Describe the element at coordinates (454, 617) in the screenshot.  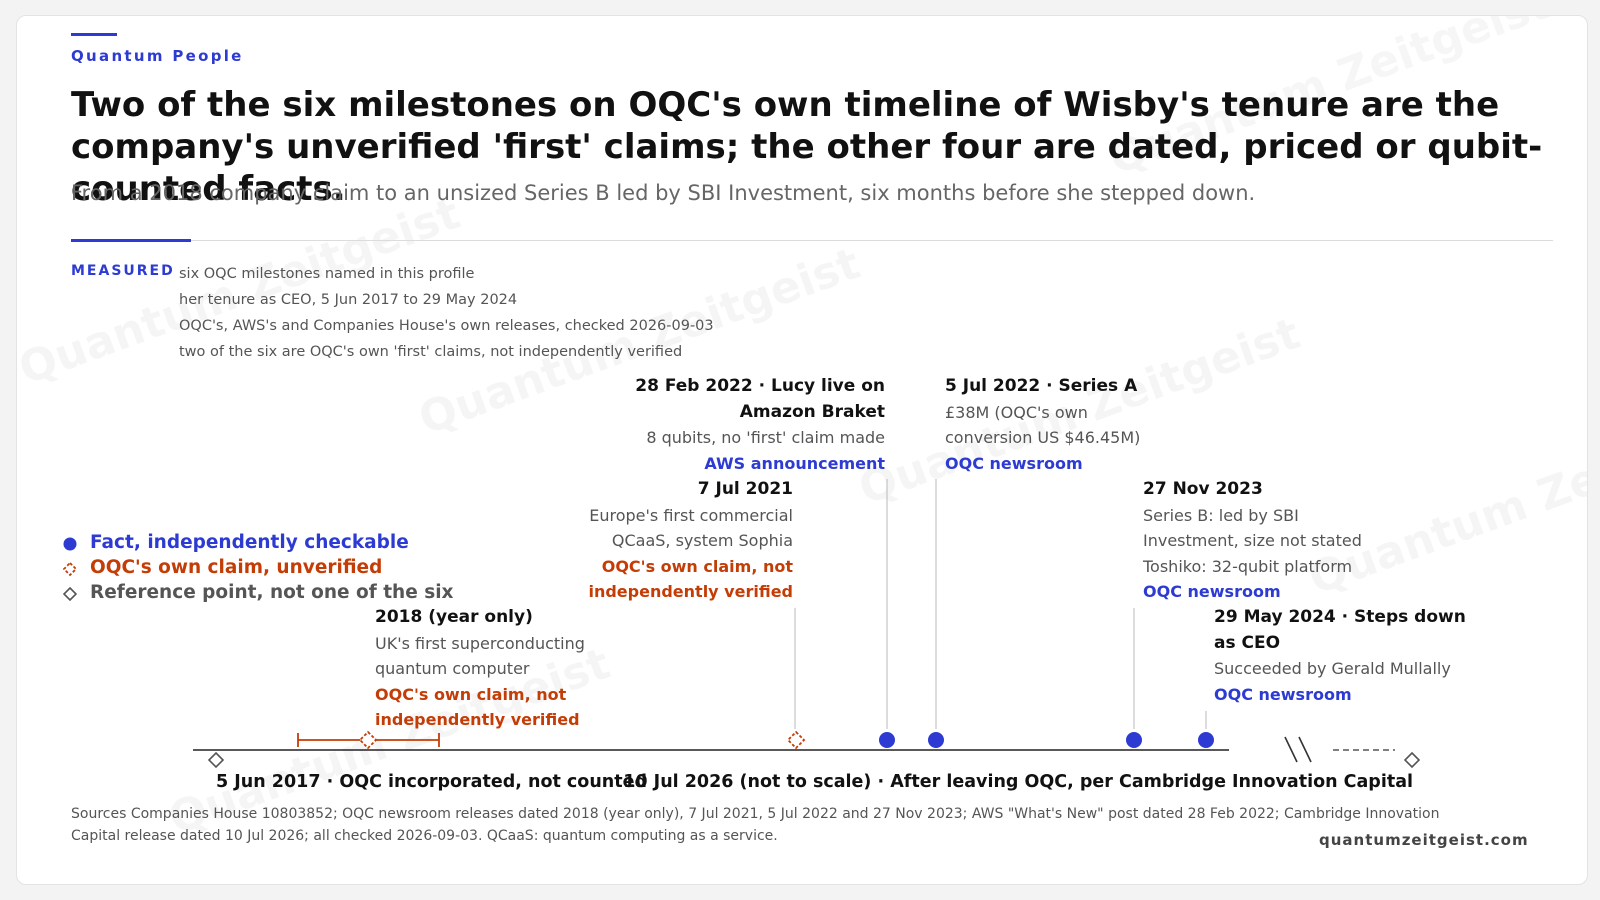
I see `milestone-heading: 2018 (year only)` at that location.